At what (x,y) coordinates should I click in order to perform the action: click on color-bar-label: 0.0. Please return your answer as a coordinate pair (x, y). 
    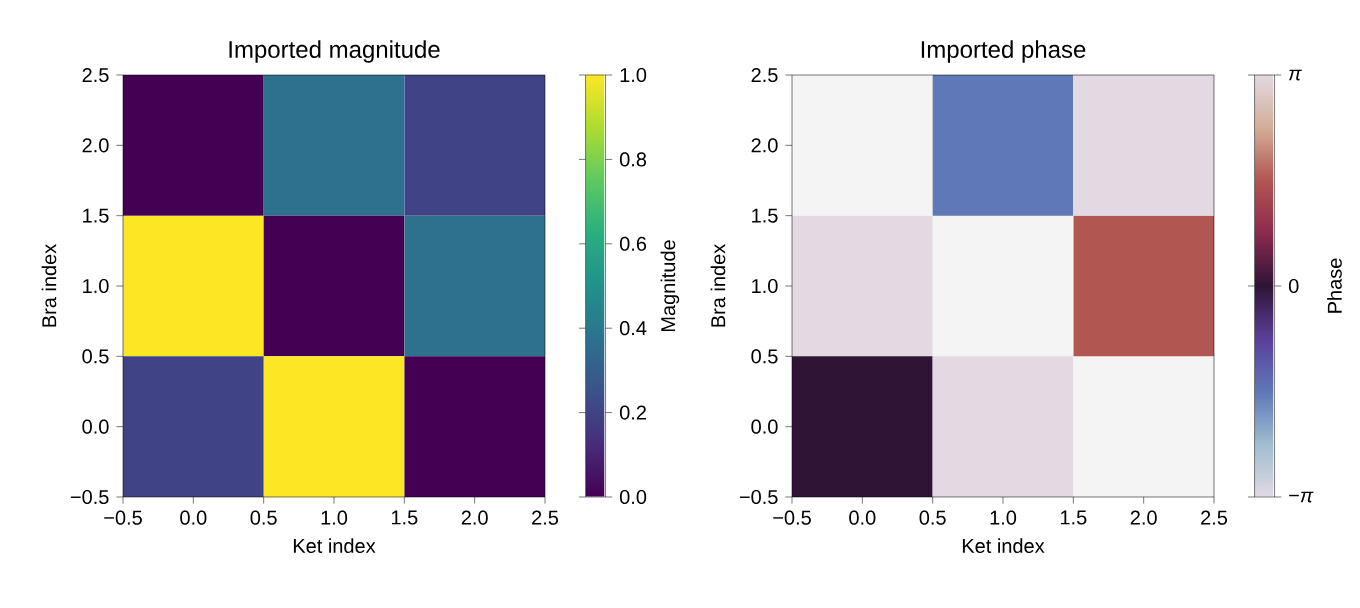
    Looking at the image, I should click on (633, 497).